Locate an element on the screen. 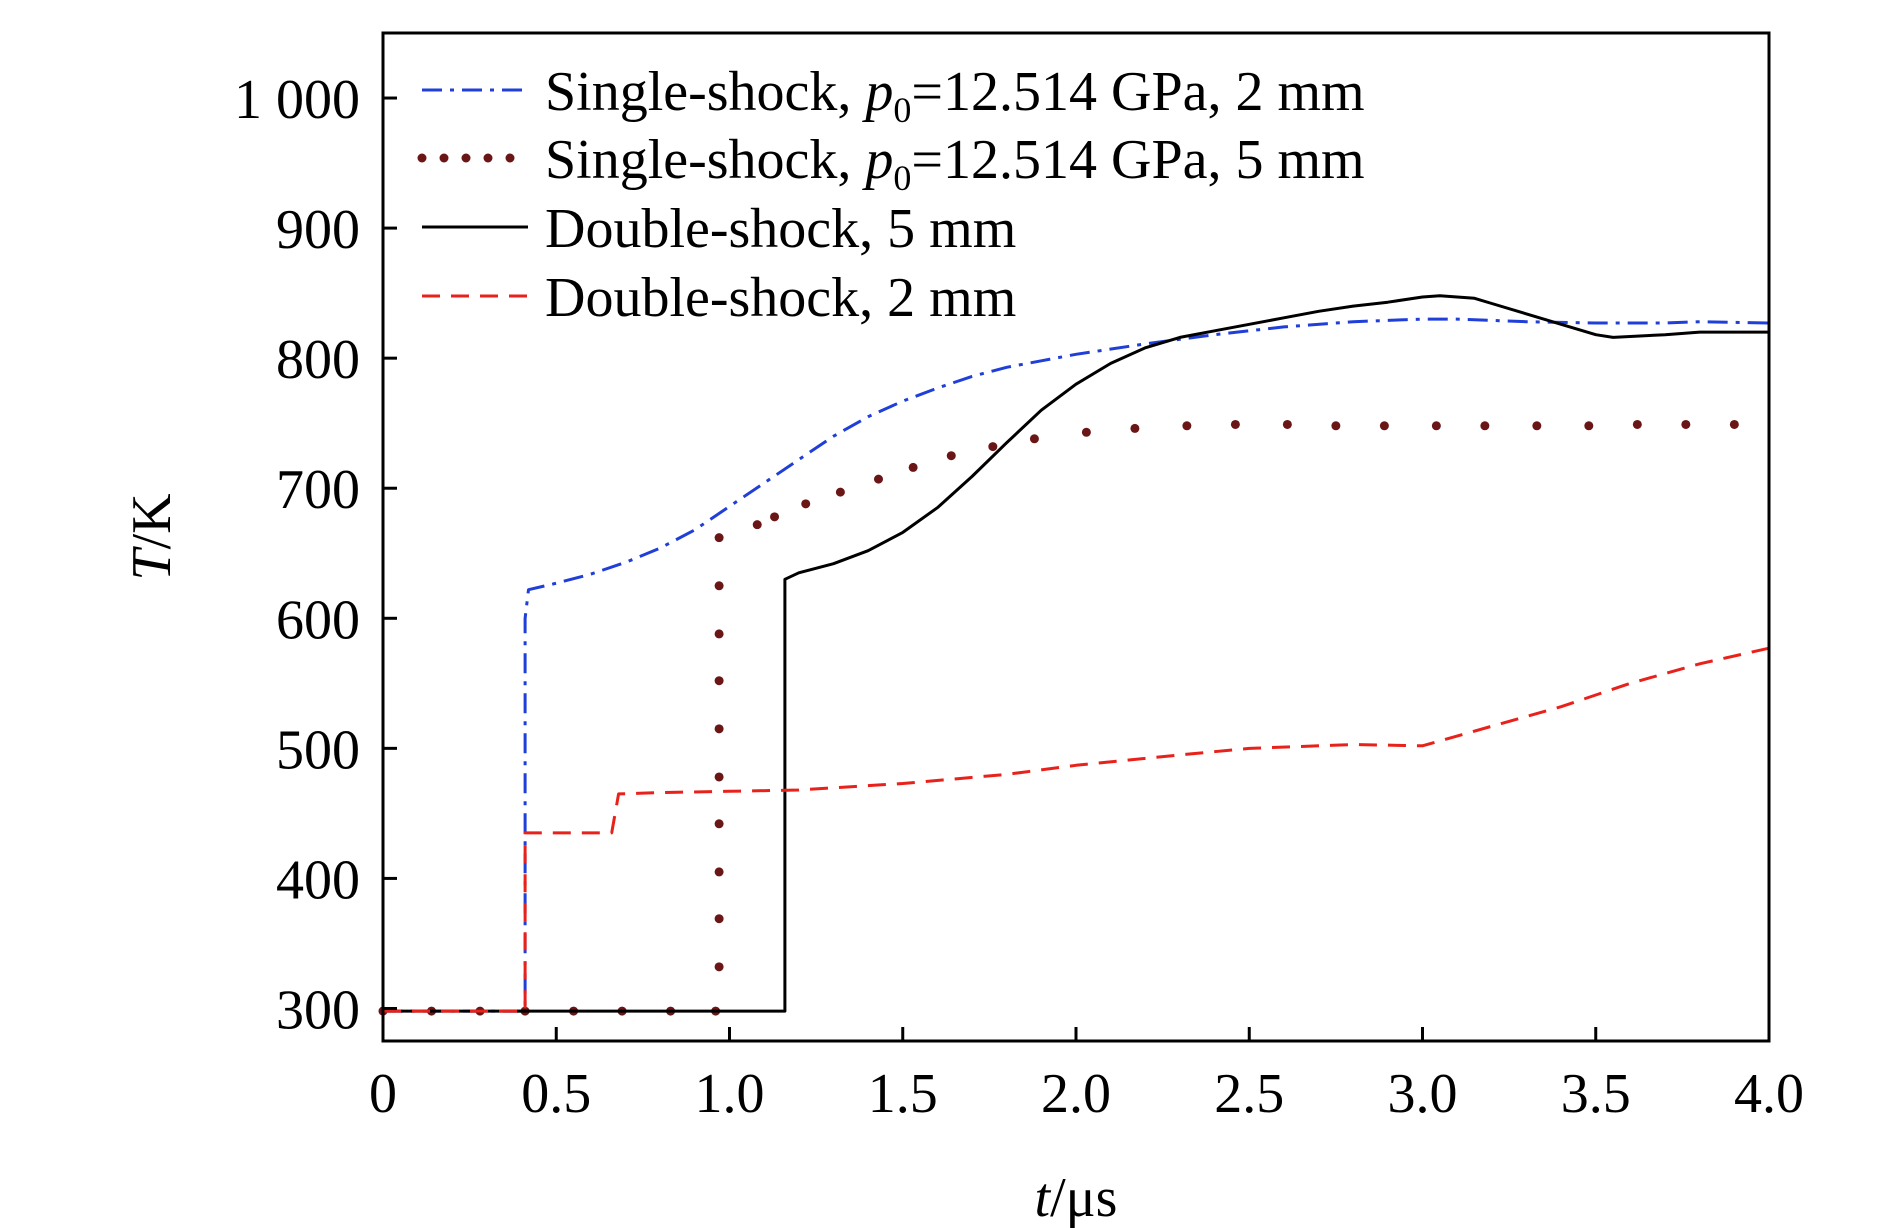 This screenshot has width=1890, height=1228. legend-label: Double-shock, 2 mm is located at coordinates (780, 298).